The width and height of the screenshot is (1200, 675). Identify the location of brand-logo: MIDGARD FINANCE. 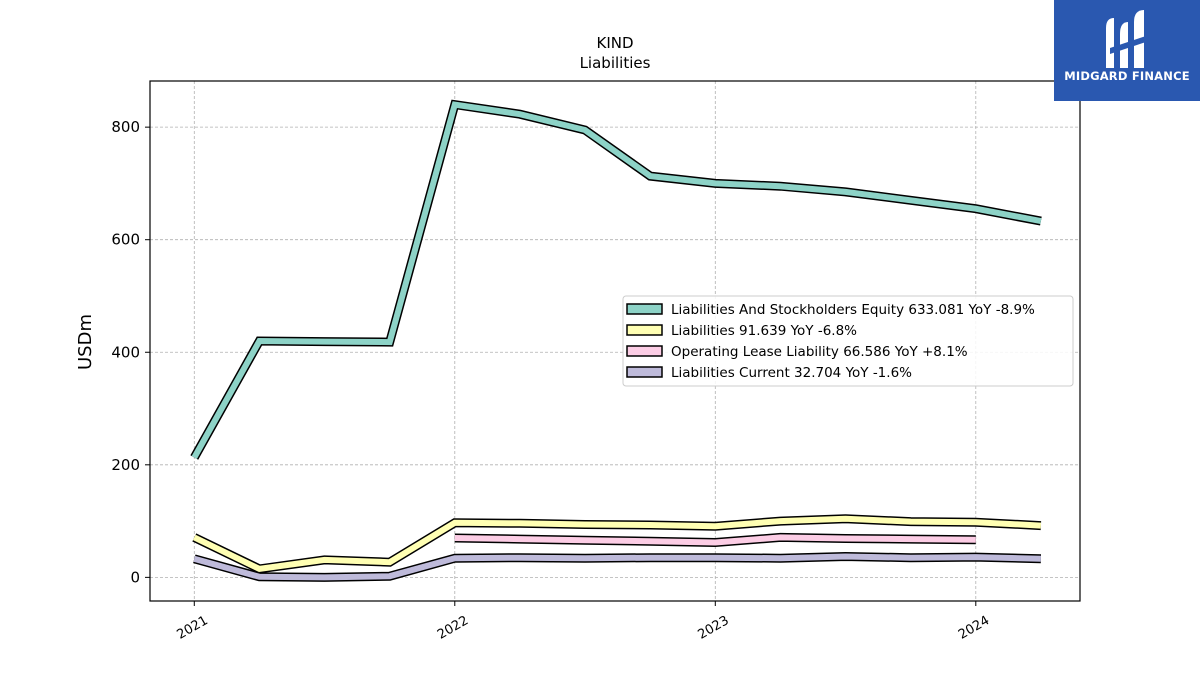
(1127, 50).